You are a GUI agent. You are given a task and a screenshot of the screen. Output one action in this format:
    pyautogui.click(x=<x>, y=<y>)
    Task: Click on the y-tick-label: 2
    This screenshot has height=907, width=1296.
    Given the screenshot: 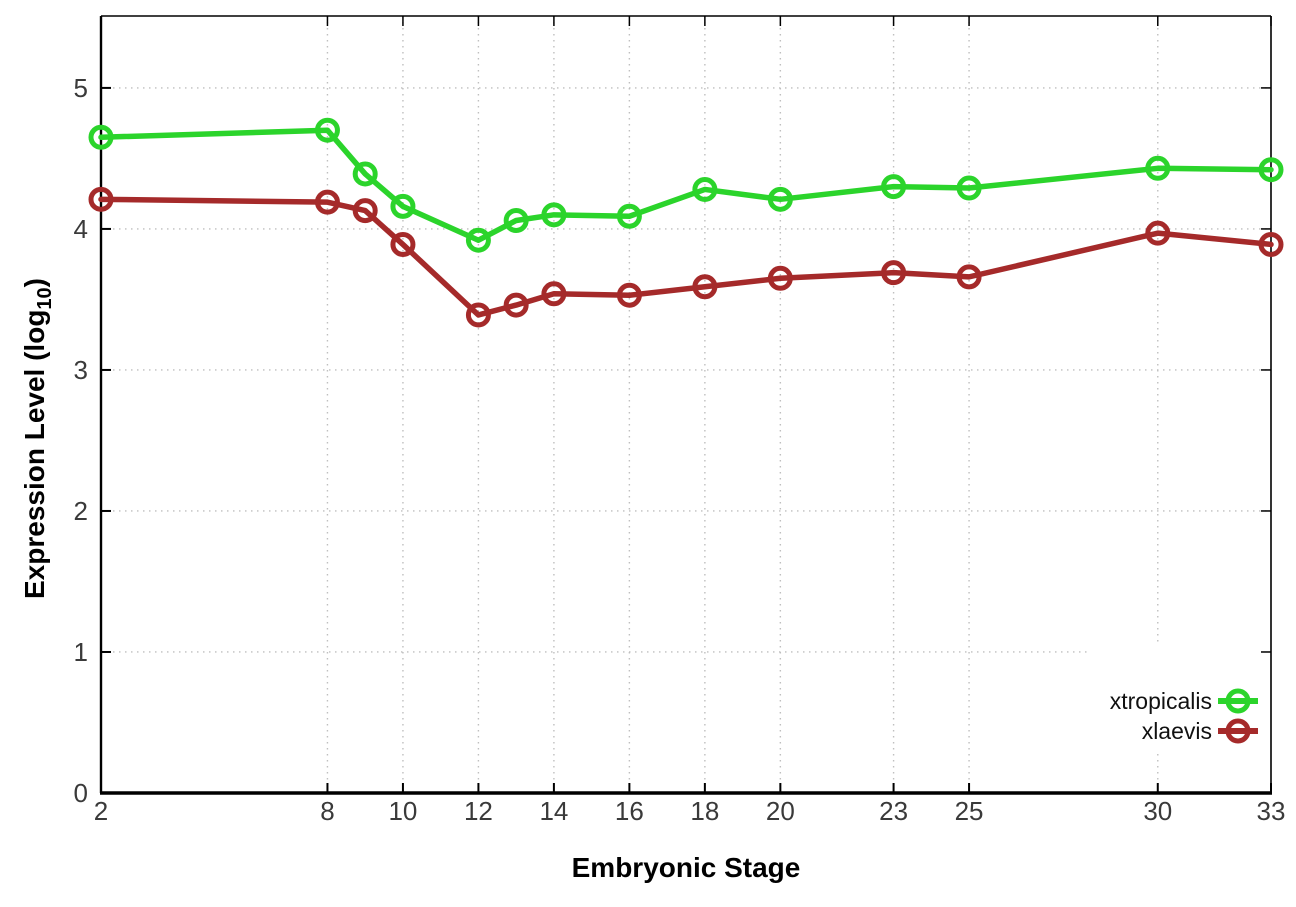 What is the action you would take?
    pyautogui.click(x=81, y=511)
    